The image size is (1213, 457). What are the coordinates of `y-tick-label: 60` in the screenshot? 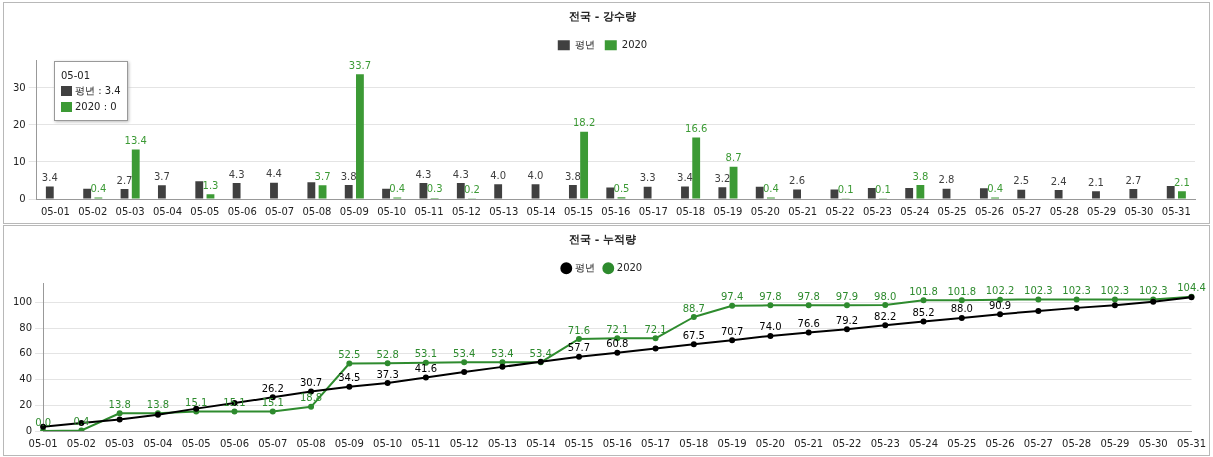 It's located at (26, 353).